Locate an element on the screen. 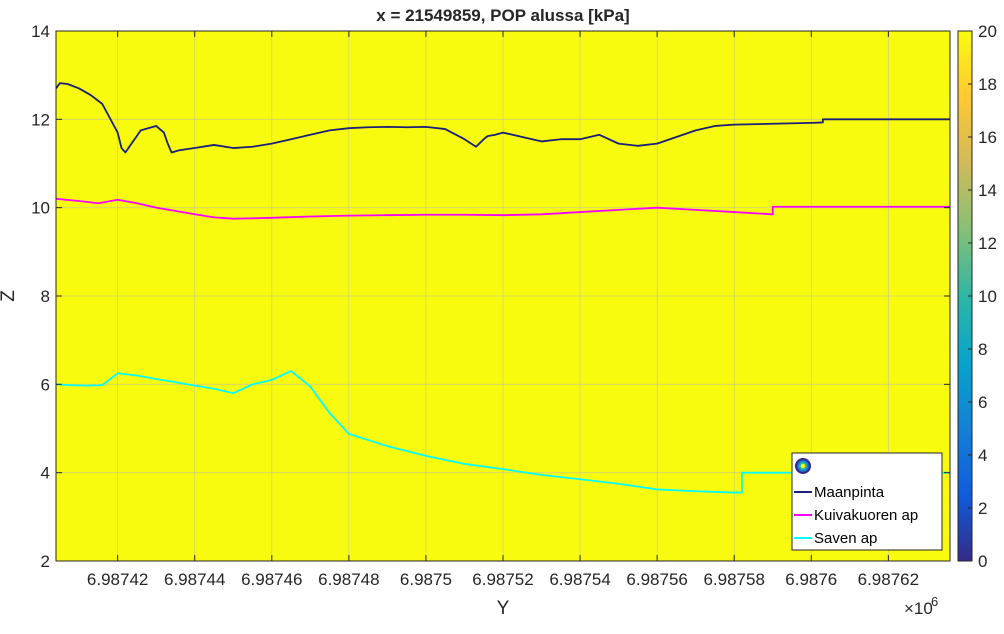 This screenshot has height=634, width=1004. colorbar-tick-label: 6 is located at coordinates (982, 402).